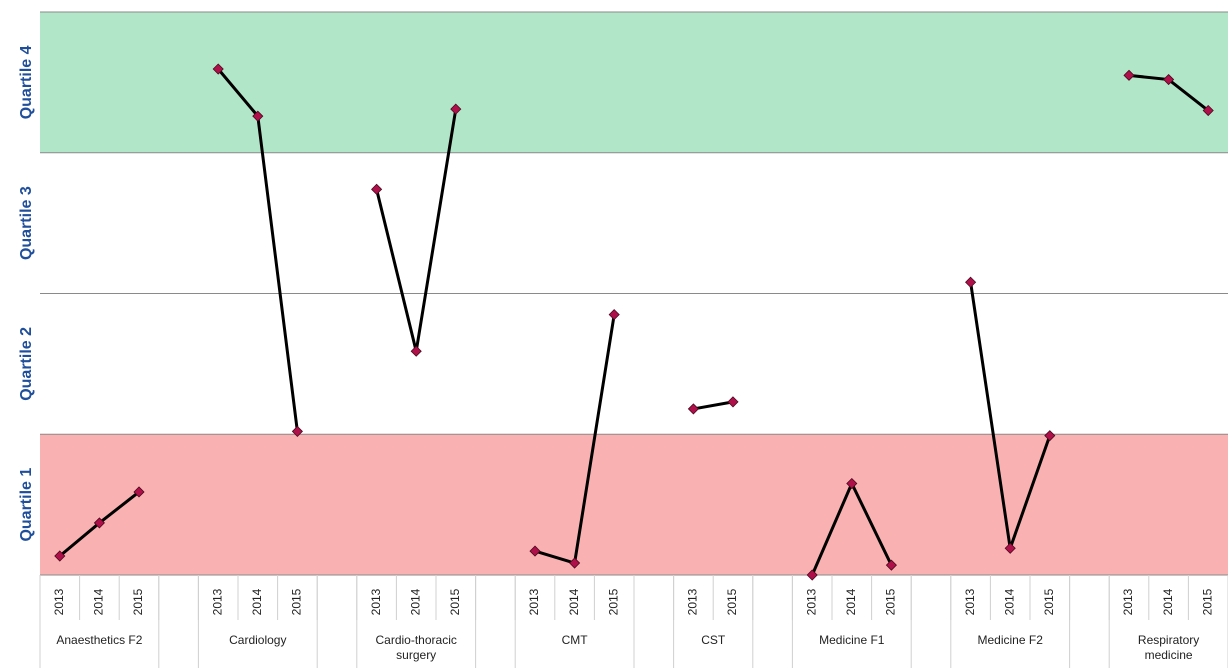 The image size is (1228, 668). Describe the element at coordinates (26, 505) in the screenshot. I see `y-tick-label: Quartile 1` at that location.